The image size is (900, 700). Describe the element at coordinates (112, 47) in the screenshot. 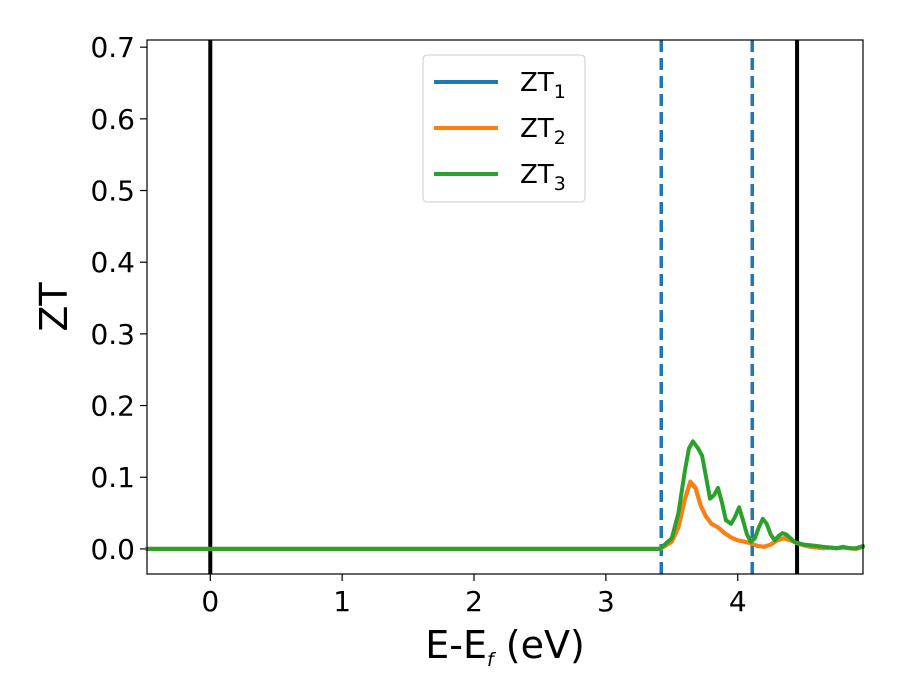

I see `y-tick-label: 0.7` at that location.